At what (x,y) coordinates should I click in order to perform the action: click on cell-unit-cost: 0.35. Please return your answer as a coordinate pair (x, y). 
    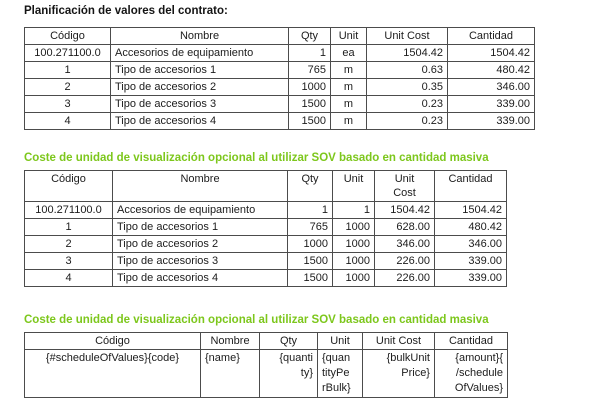
    Looking at the image, I should click on (407, 87).